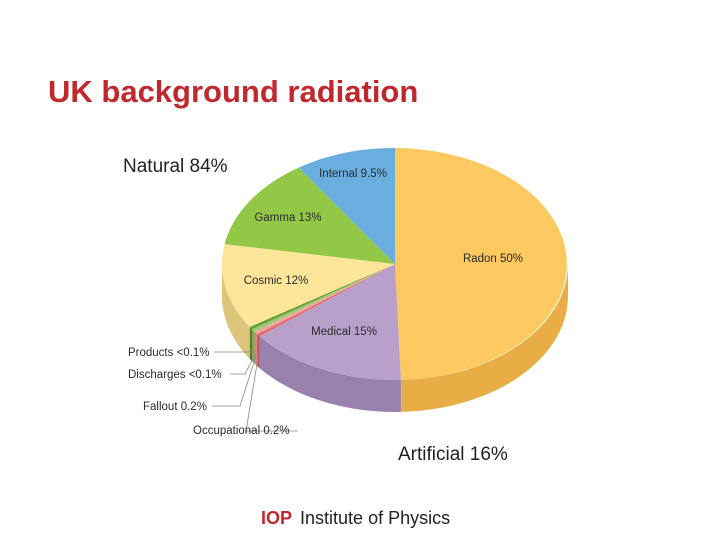 This screenshot has width=720, height=540. What do you see at coordinates (353, 174) in the screenshot?
I see `slice-label-internal: Internal 9.5%` at bounding box center [353, 174].